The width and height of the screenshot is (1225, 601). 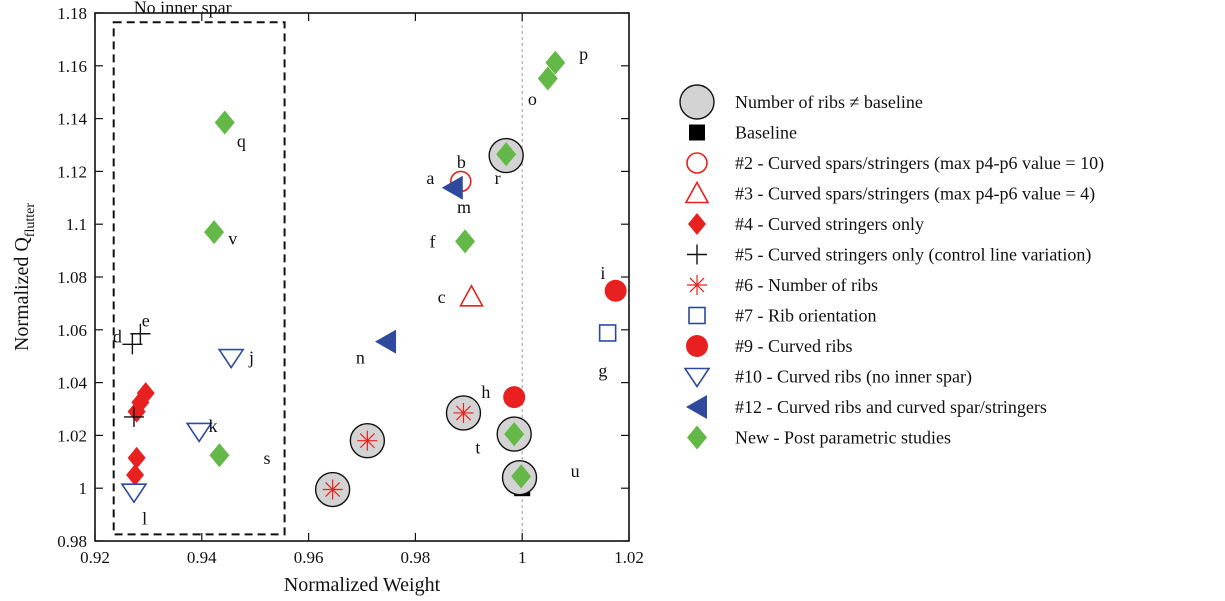 I want to click on marker-circle-gray, so click(x=697, y=102).